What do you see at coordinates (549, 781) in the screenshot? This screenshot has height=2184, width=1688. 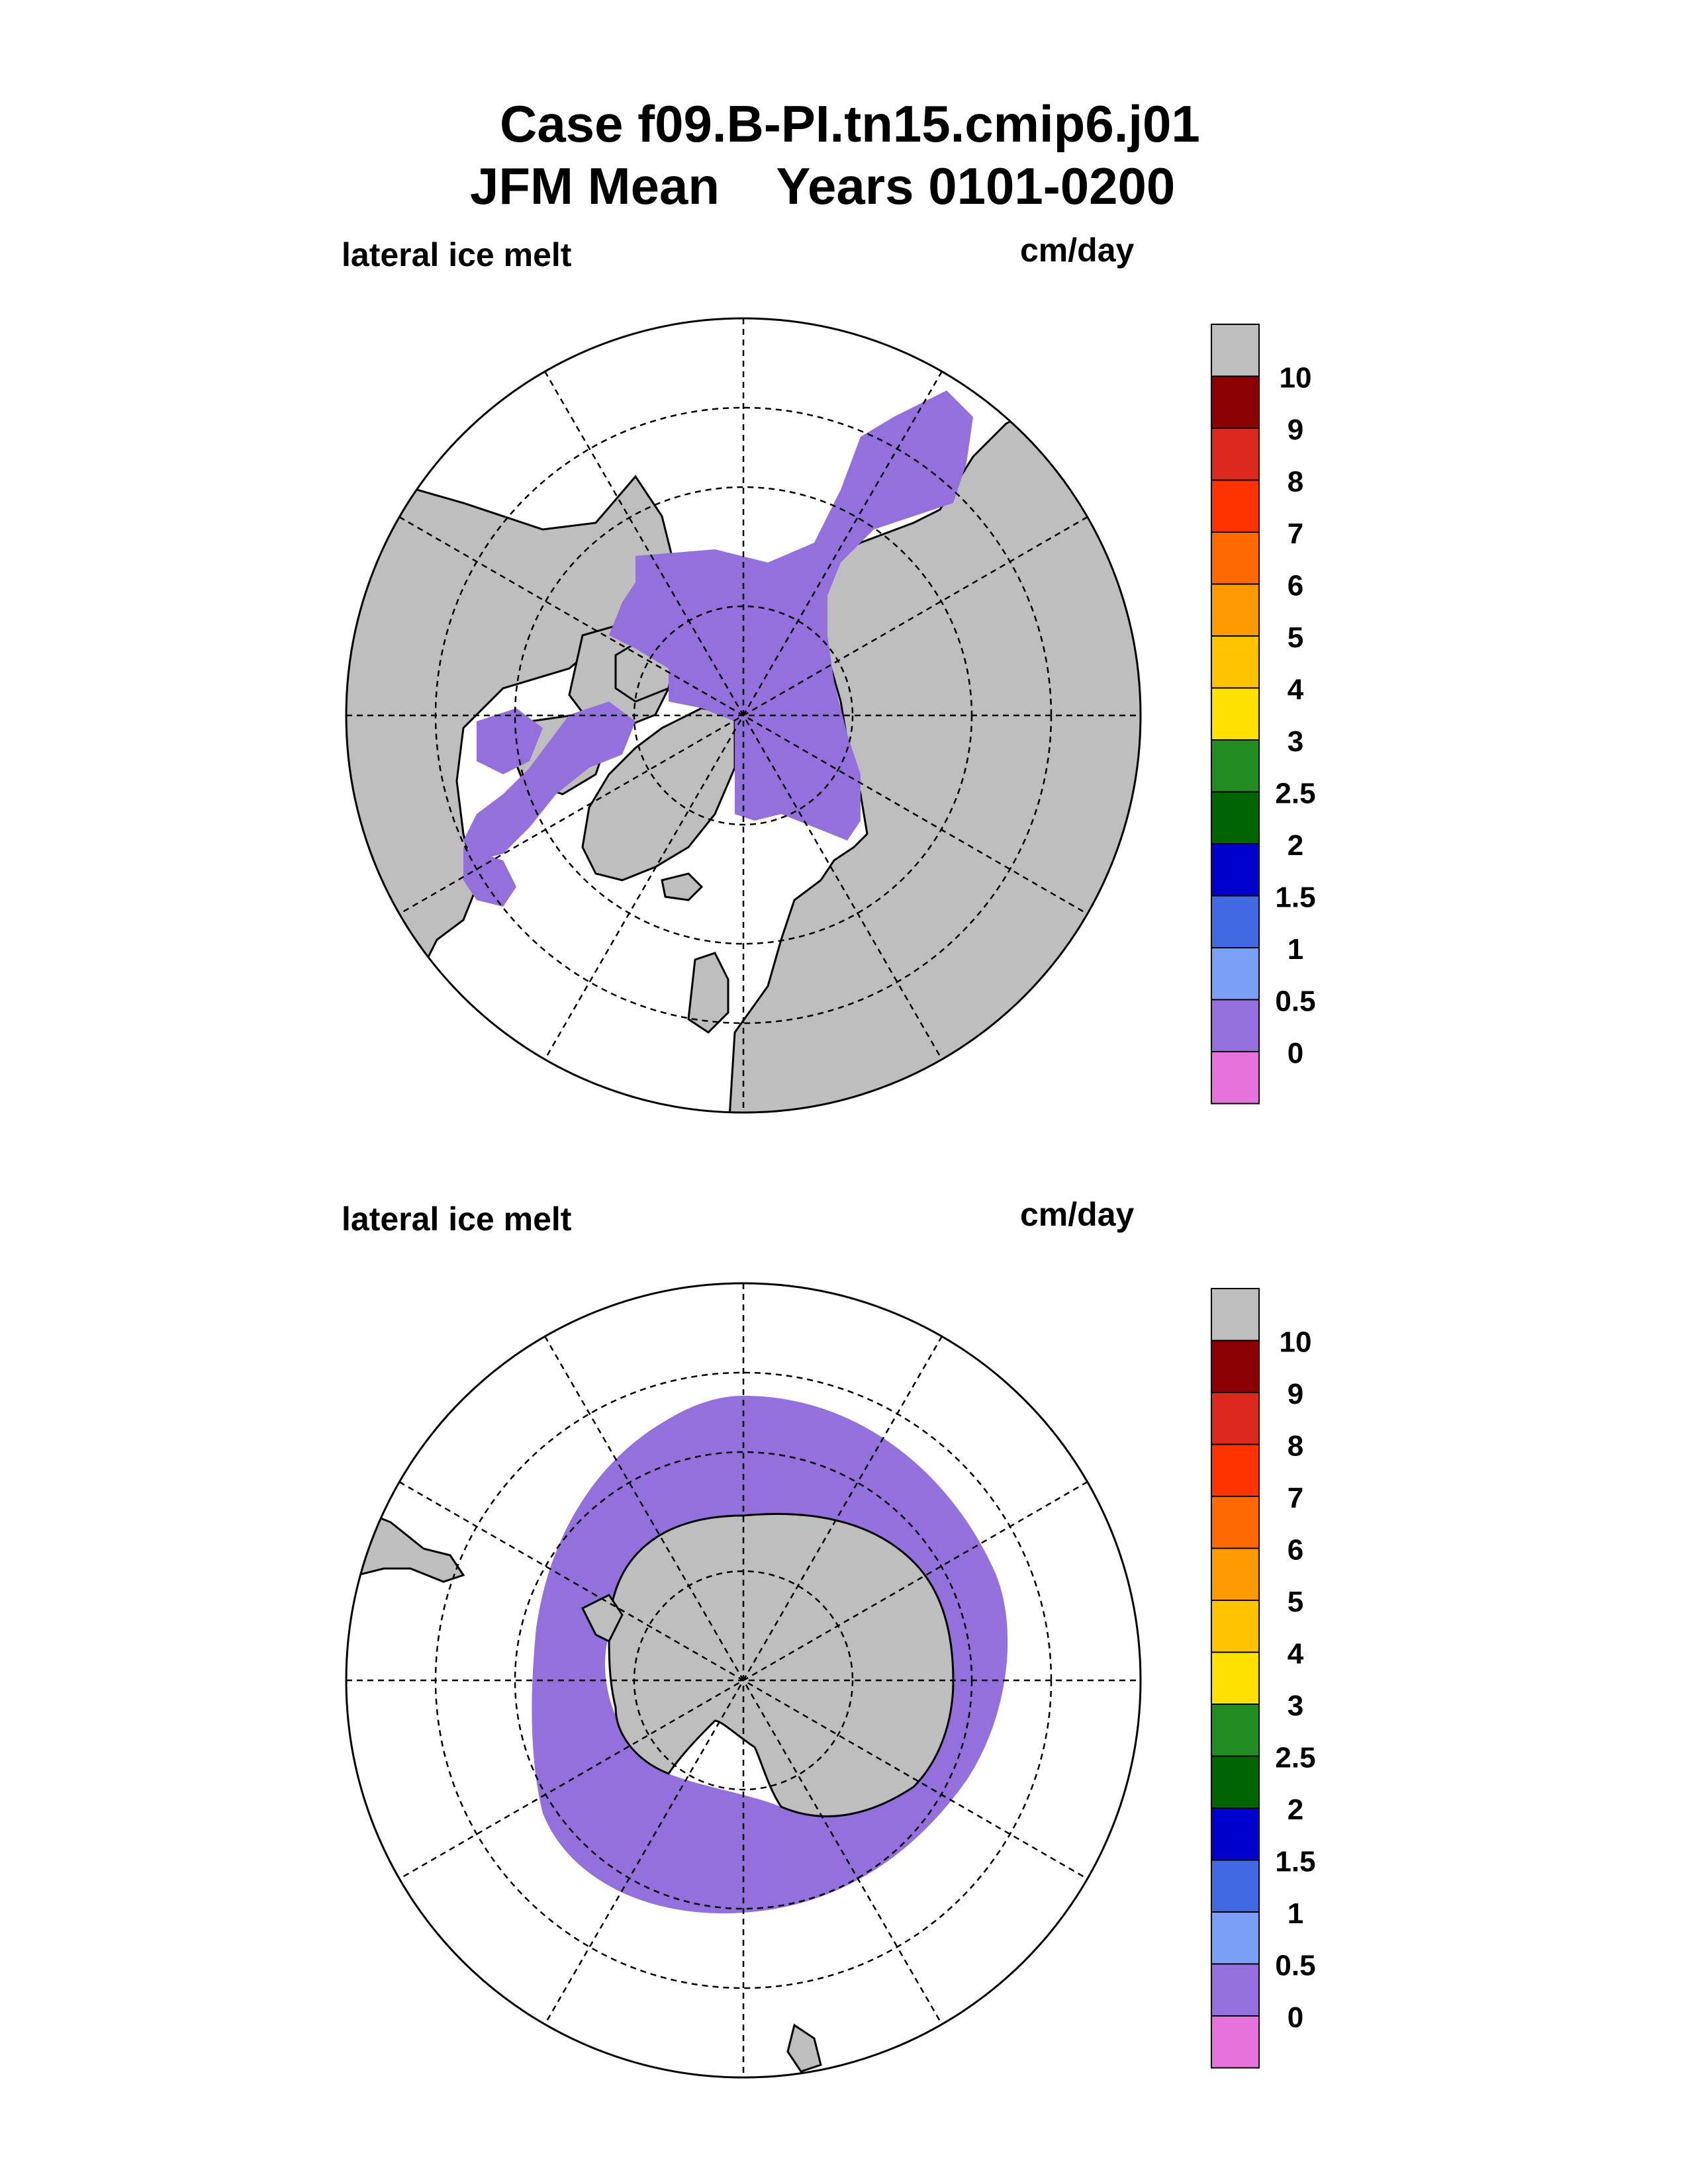 I see `ice-melt-baffin-bay` at bounding box center [549, 781].